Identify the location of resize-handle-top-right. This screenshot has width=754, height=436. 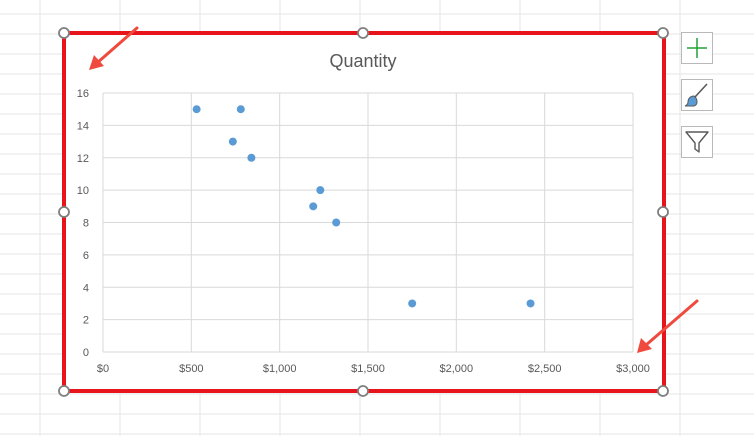
(663, 33).